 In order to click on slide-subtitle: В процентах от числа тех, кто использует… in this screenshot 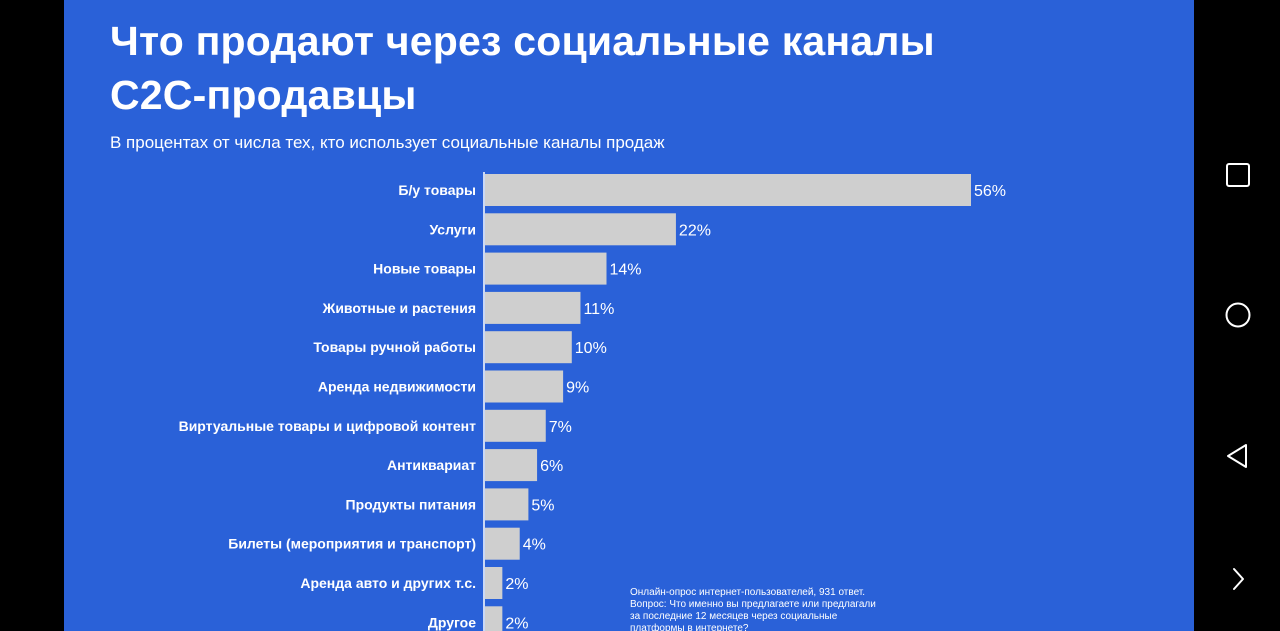, I will do `click(387, 142)`.